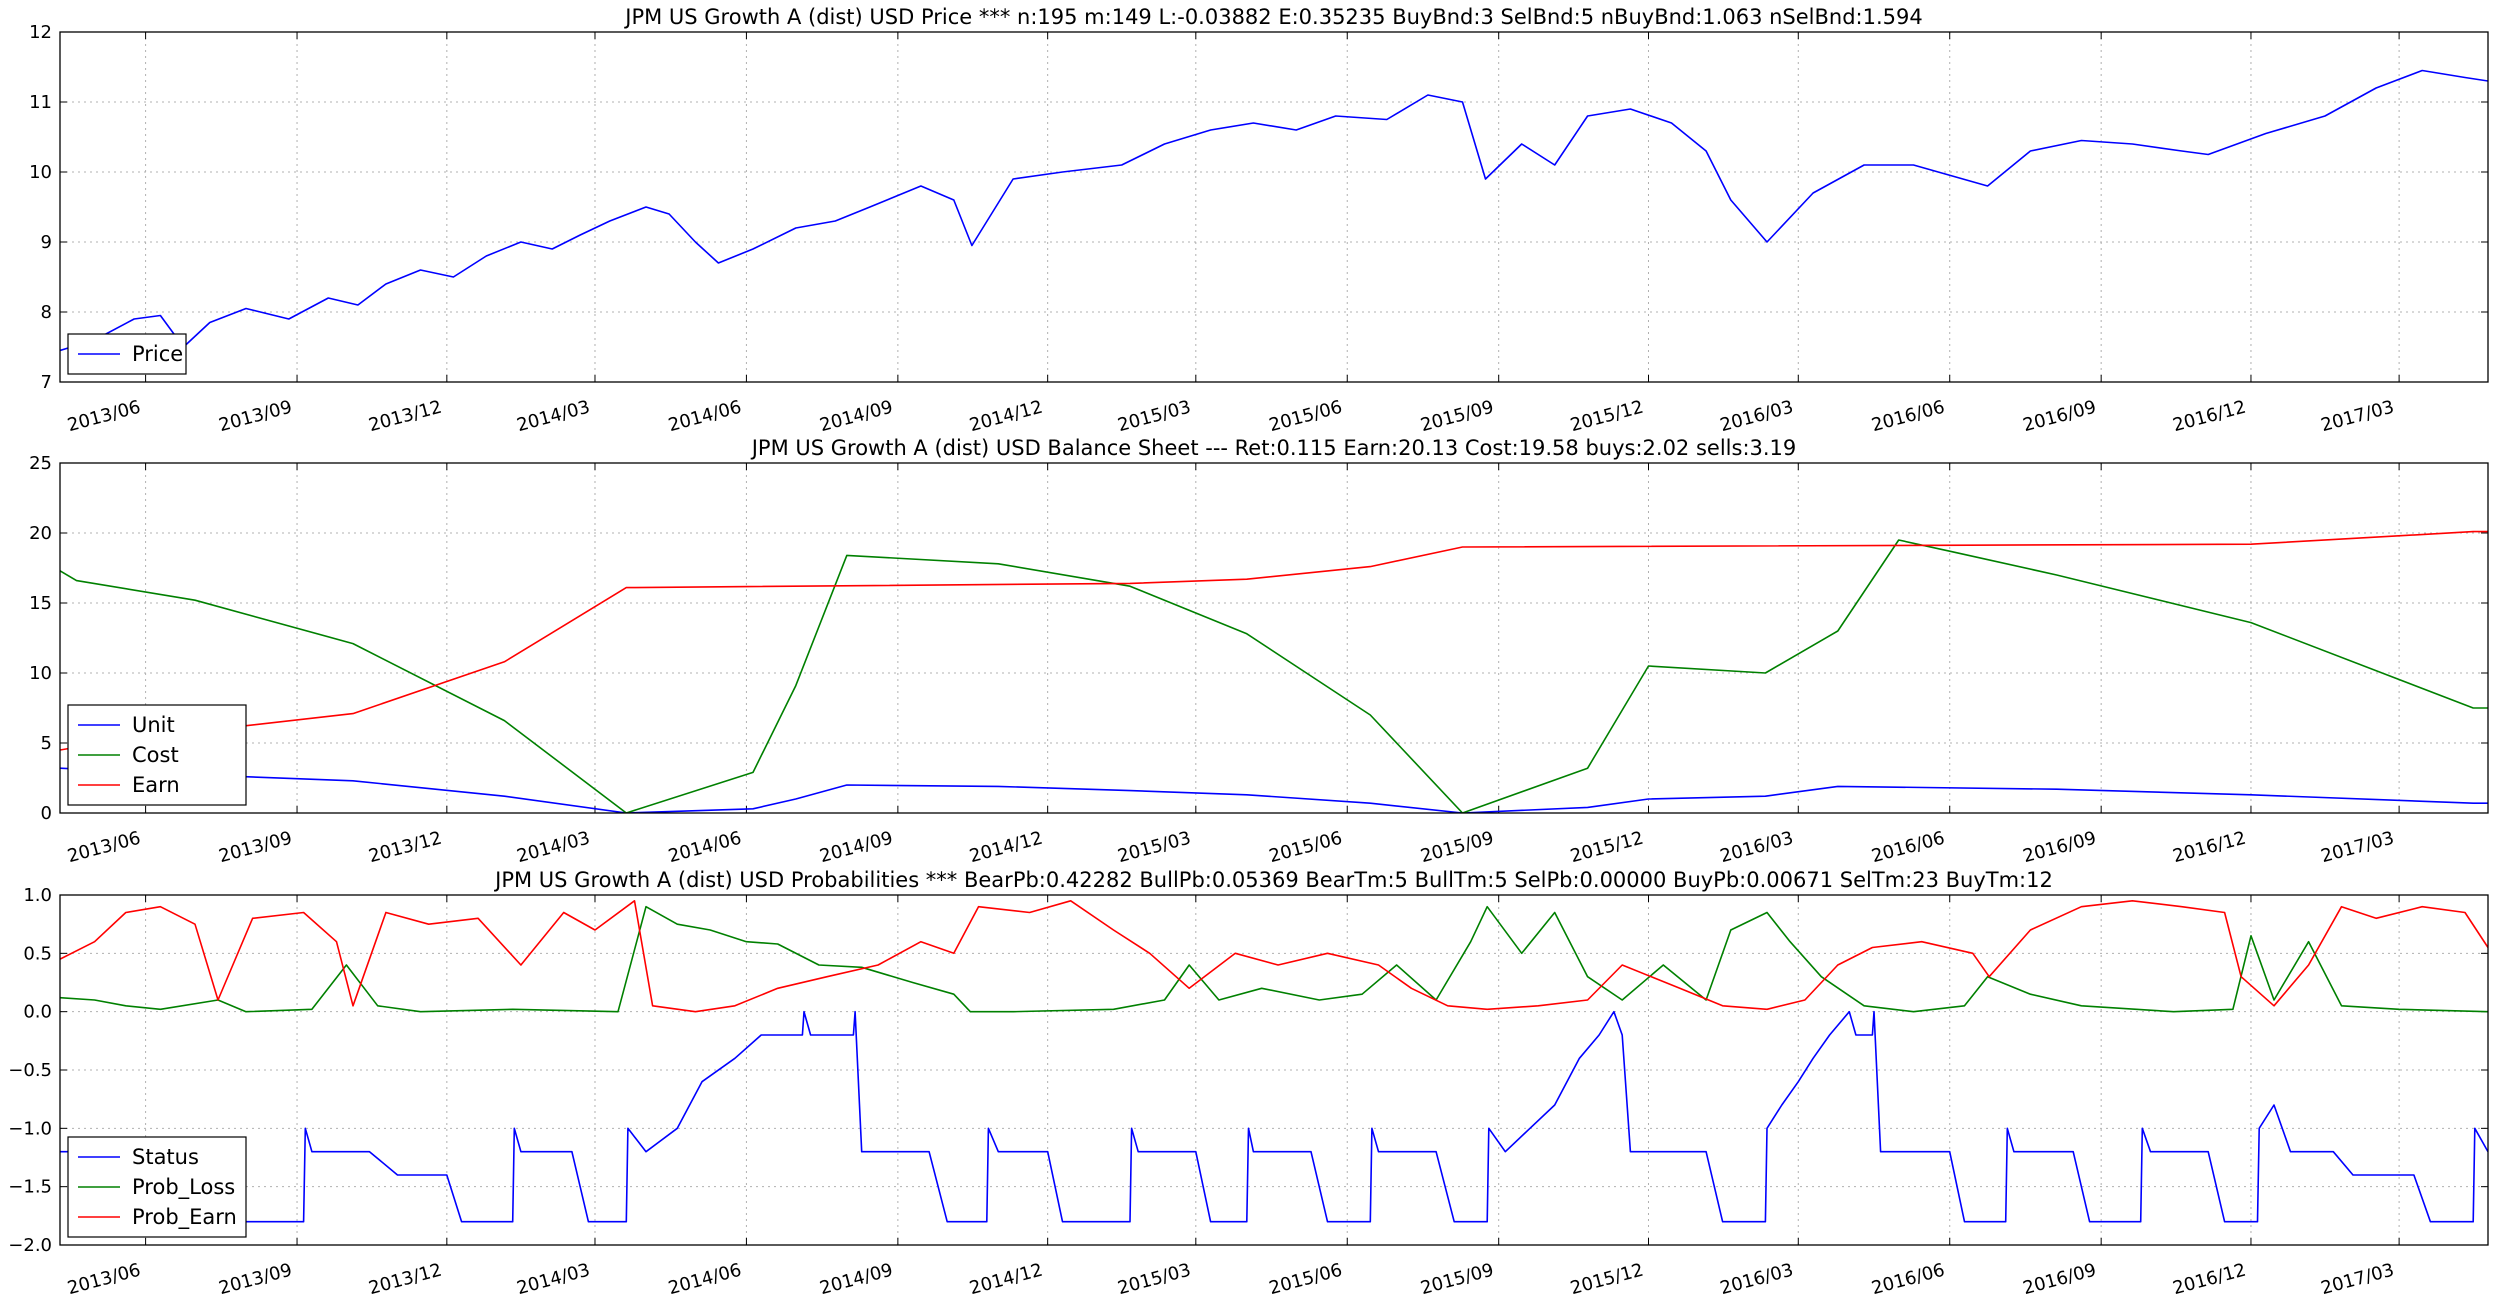 The width and height of the screenshot is (2500, 1300). I want to click on legend: Status Prob_Loss Prob_Earn, so click(157, 1187).